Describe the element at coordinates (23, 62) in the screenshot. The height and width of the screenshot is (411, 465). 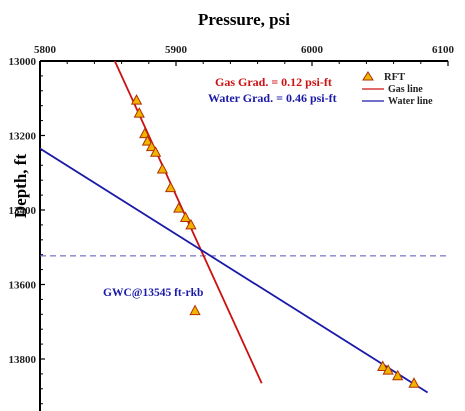
I see `y-tick-label-13000: 13000` at that location.